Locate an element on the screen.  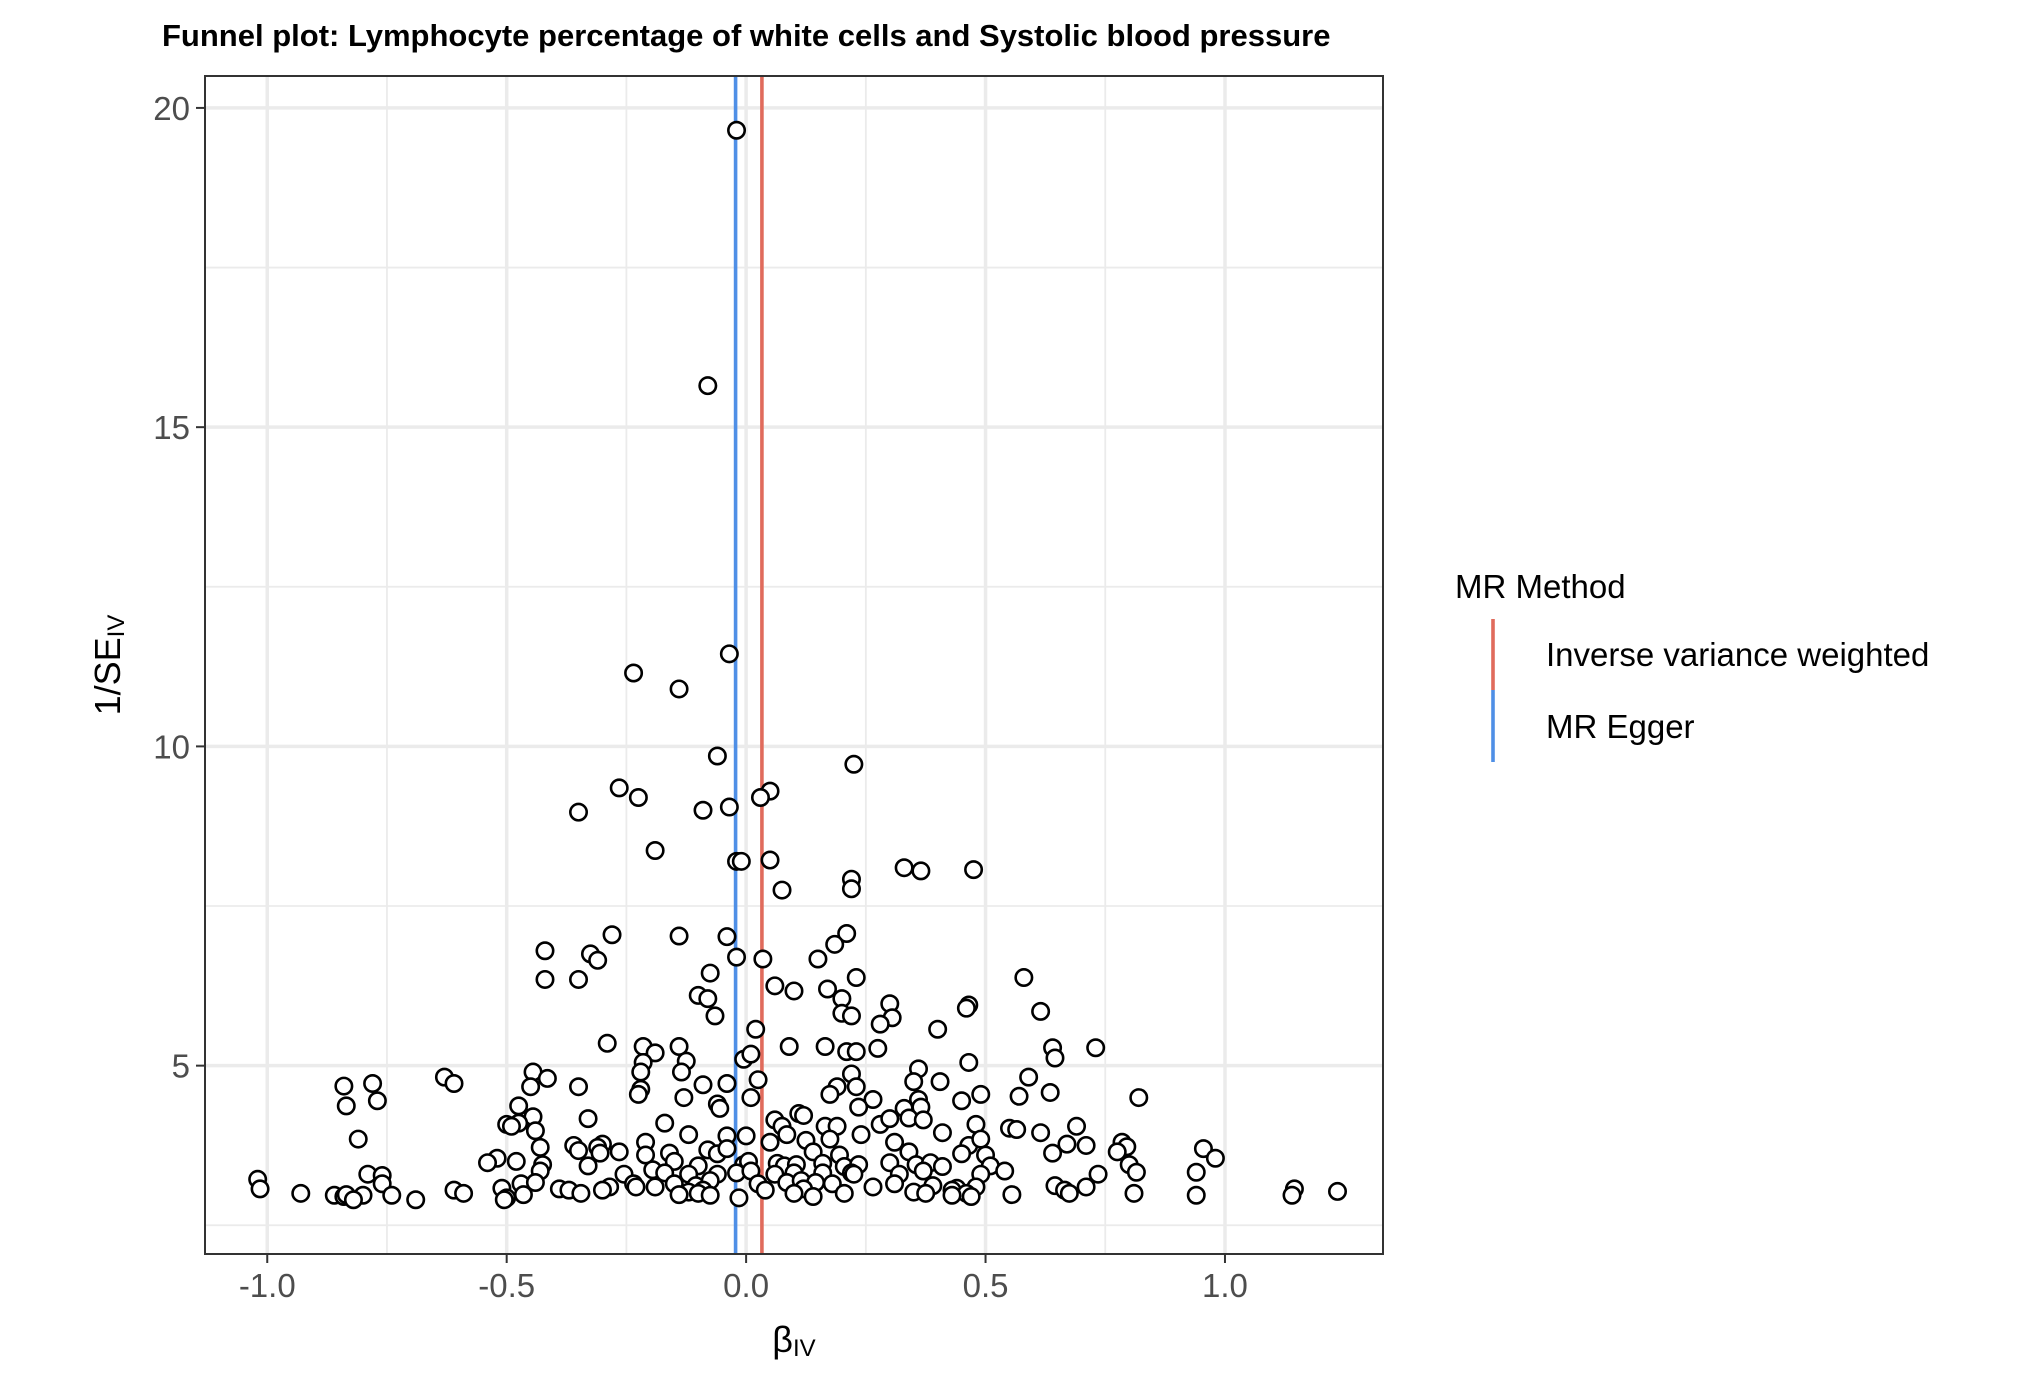
legend-title: MR Method is located at coordinates (1540, 586).